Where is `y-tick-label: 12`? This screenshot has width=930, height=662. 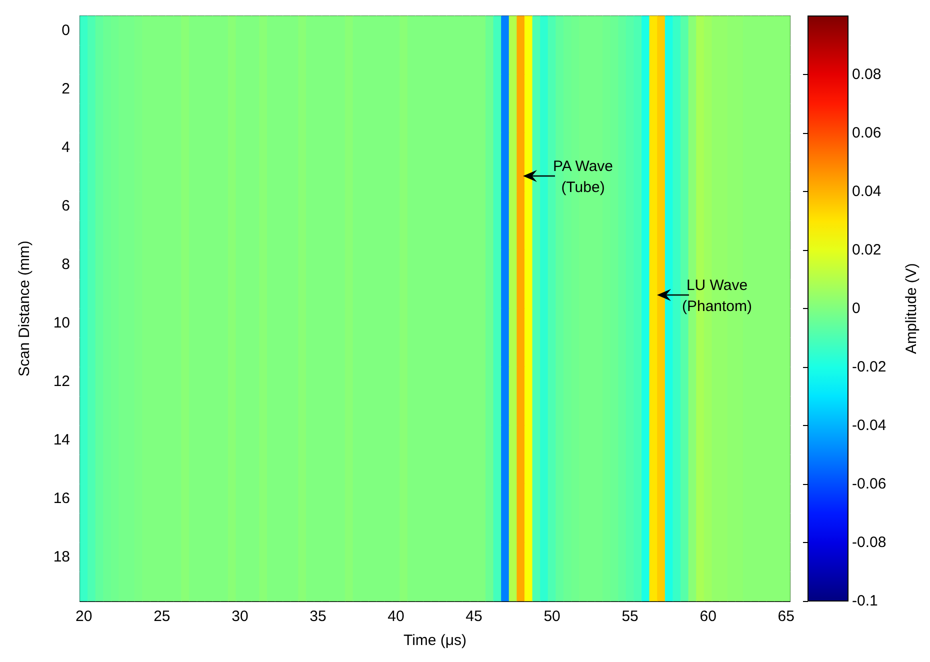
y-tick-label: 12 is located at coordinates (61, 381).